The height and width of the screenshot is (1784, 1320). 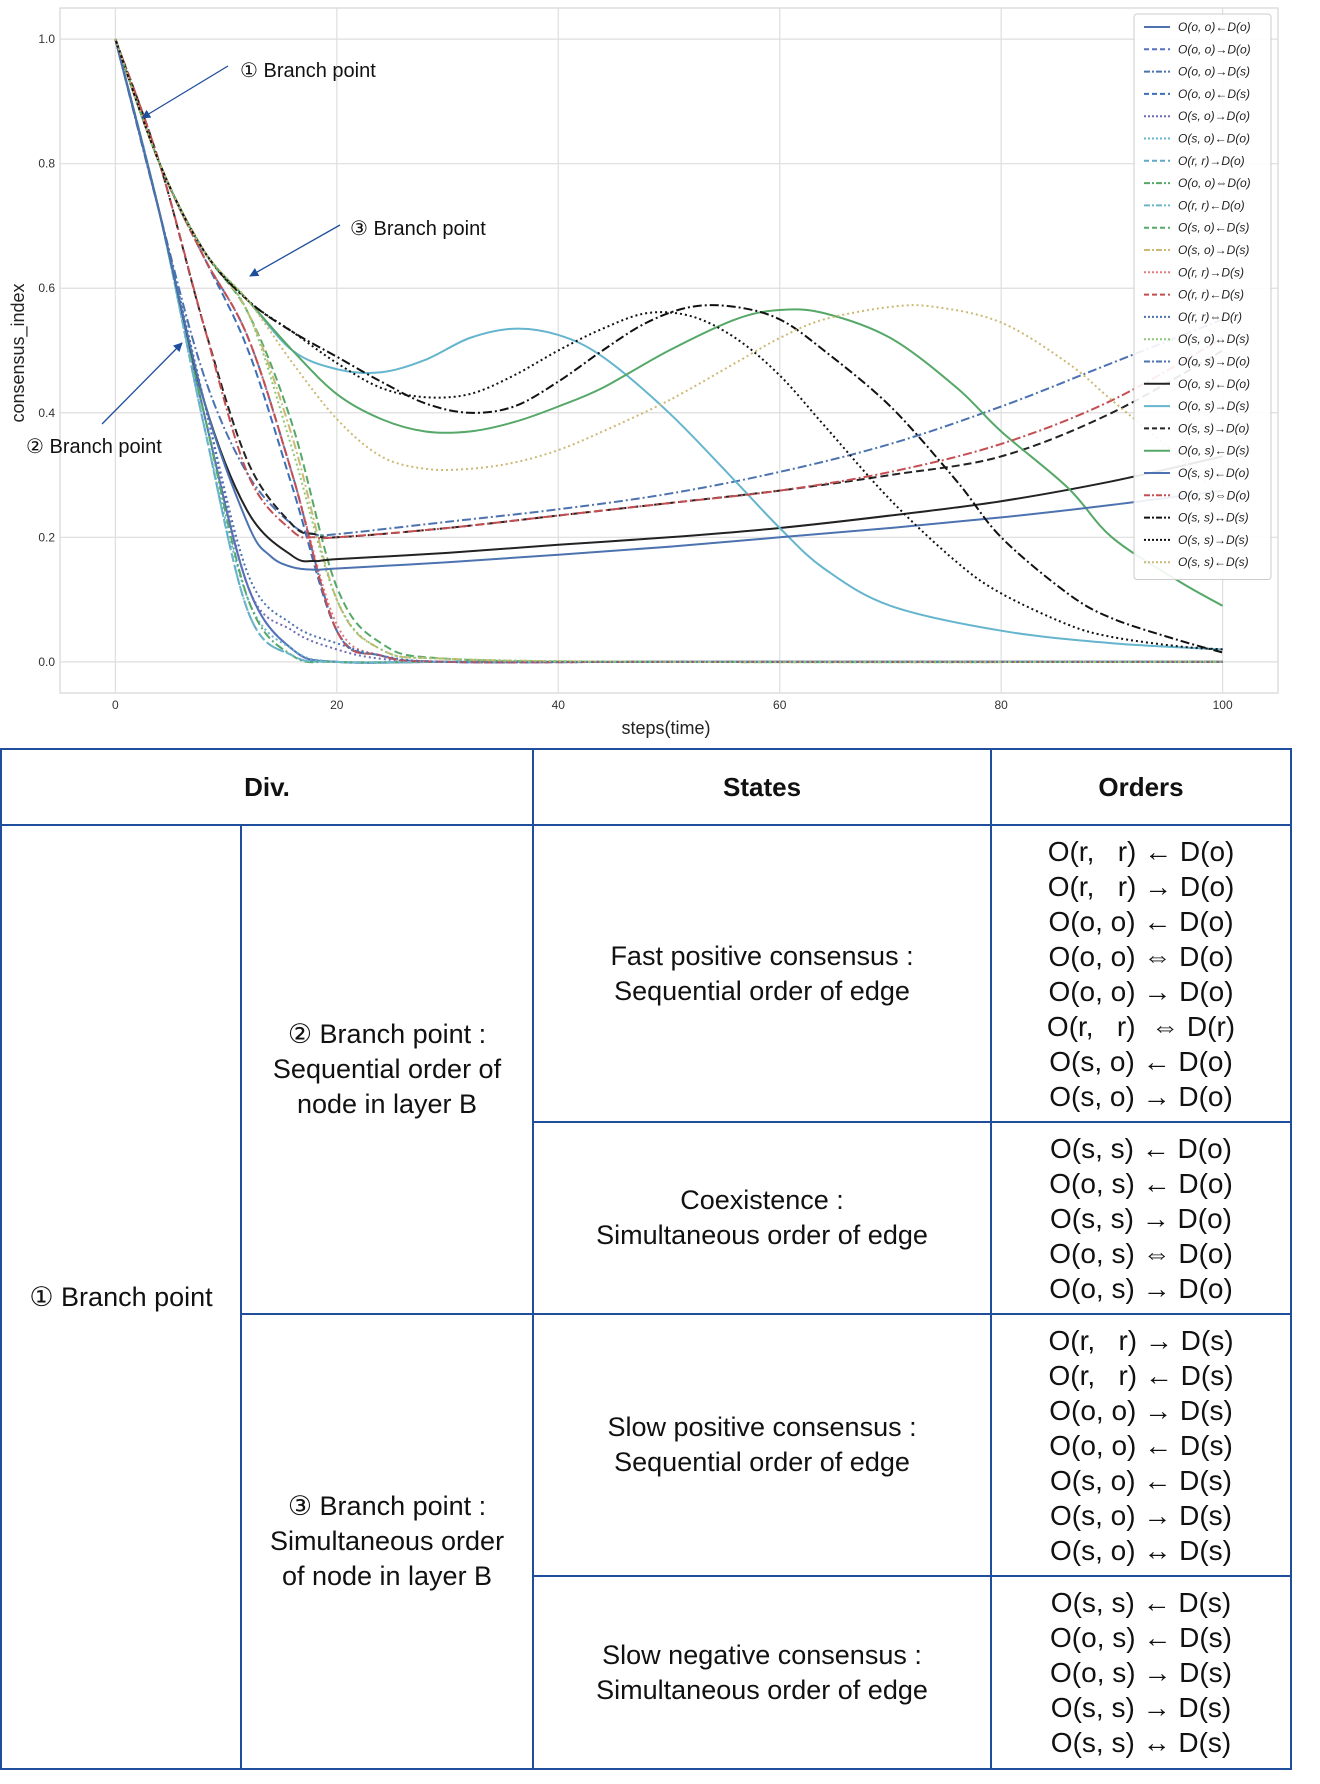 What do you see at coordinates (418, 229) in the screenshot?
I see `annotation-label: ③ Branch point` at bounding box center [418, 229].